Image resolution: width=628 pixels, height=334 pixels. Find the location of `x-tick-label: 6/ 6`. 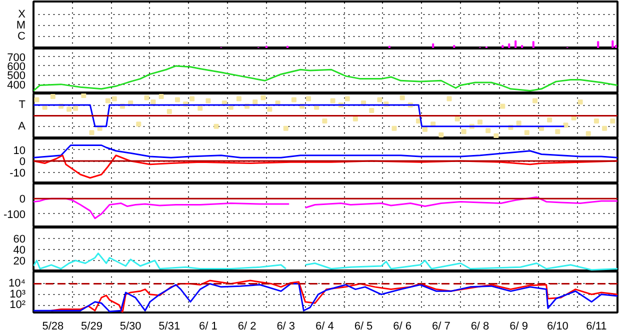

x-tick-label: 6/ 6 is located at coordinates (402, 326).